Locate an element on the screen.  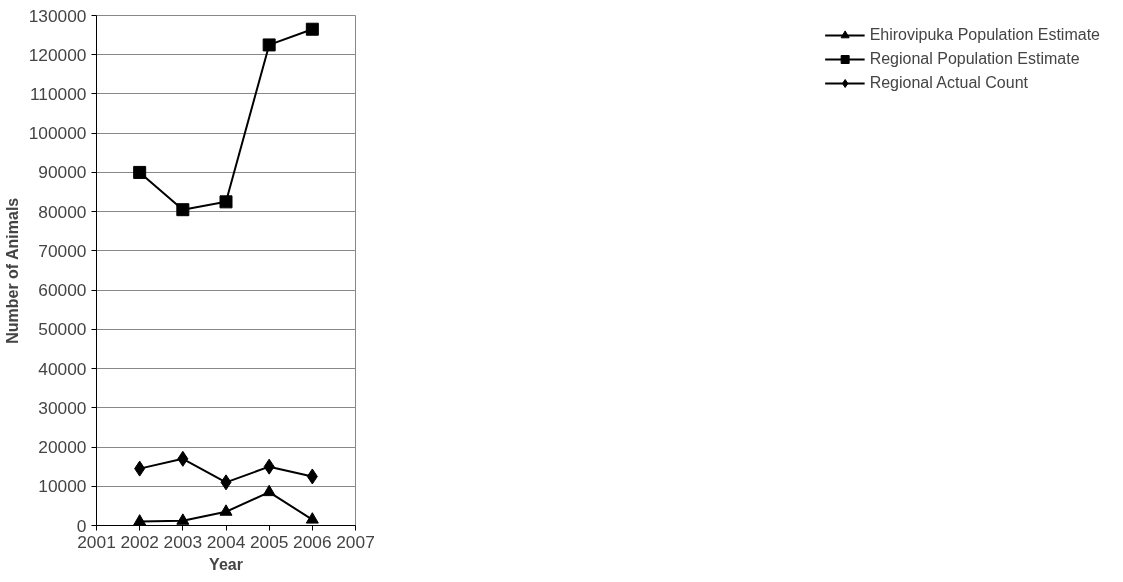
legend-label: Regional Population Estimate is located at coordinates (974, 59).